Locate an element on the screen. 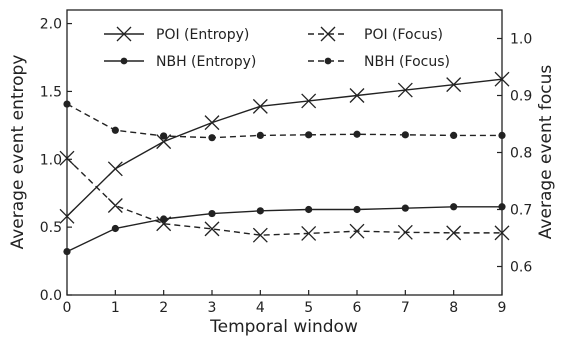 The width and height of the screenshot is (570, 338). series-nbh-entropy is located at coordinates (284, 229).